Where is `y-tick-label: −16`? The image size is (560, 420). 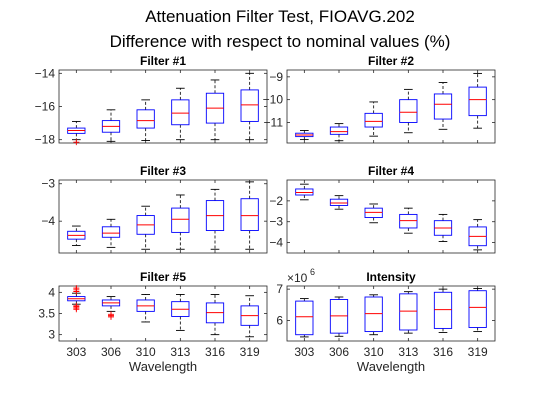
y-tick-label: −16 is located at coordinates (45, 107).